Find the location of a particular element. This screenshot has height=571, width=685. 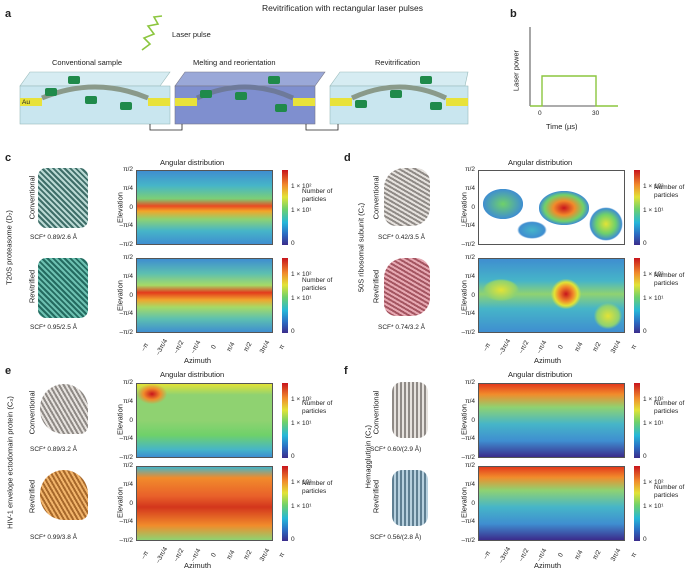

panel-c-revitrified-heatmap-ytick: –π/4 is located at coordinates (126, 314).